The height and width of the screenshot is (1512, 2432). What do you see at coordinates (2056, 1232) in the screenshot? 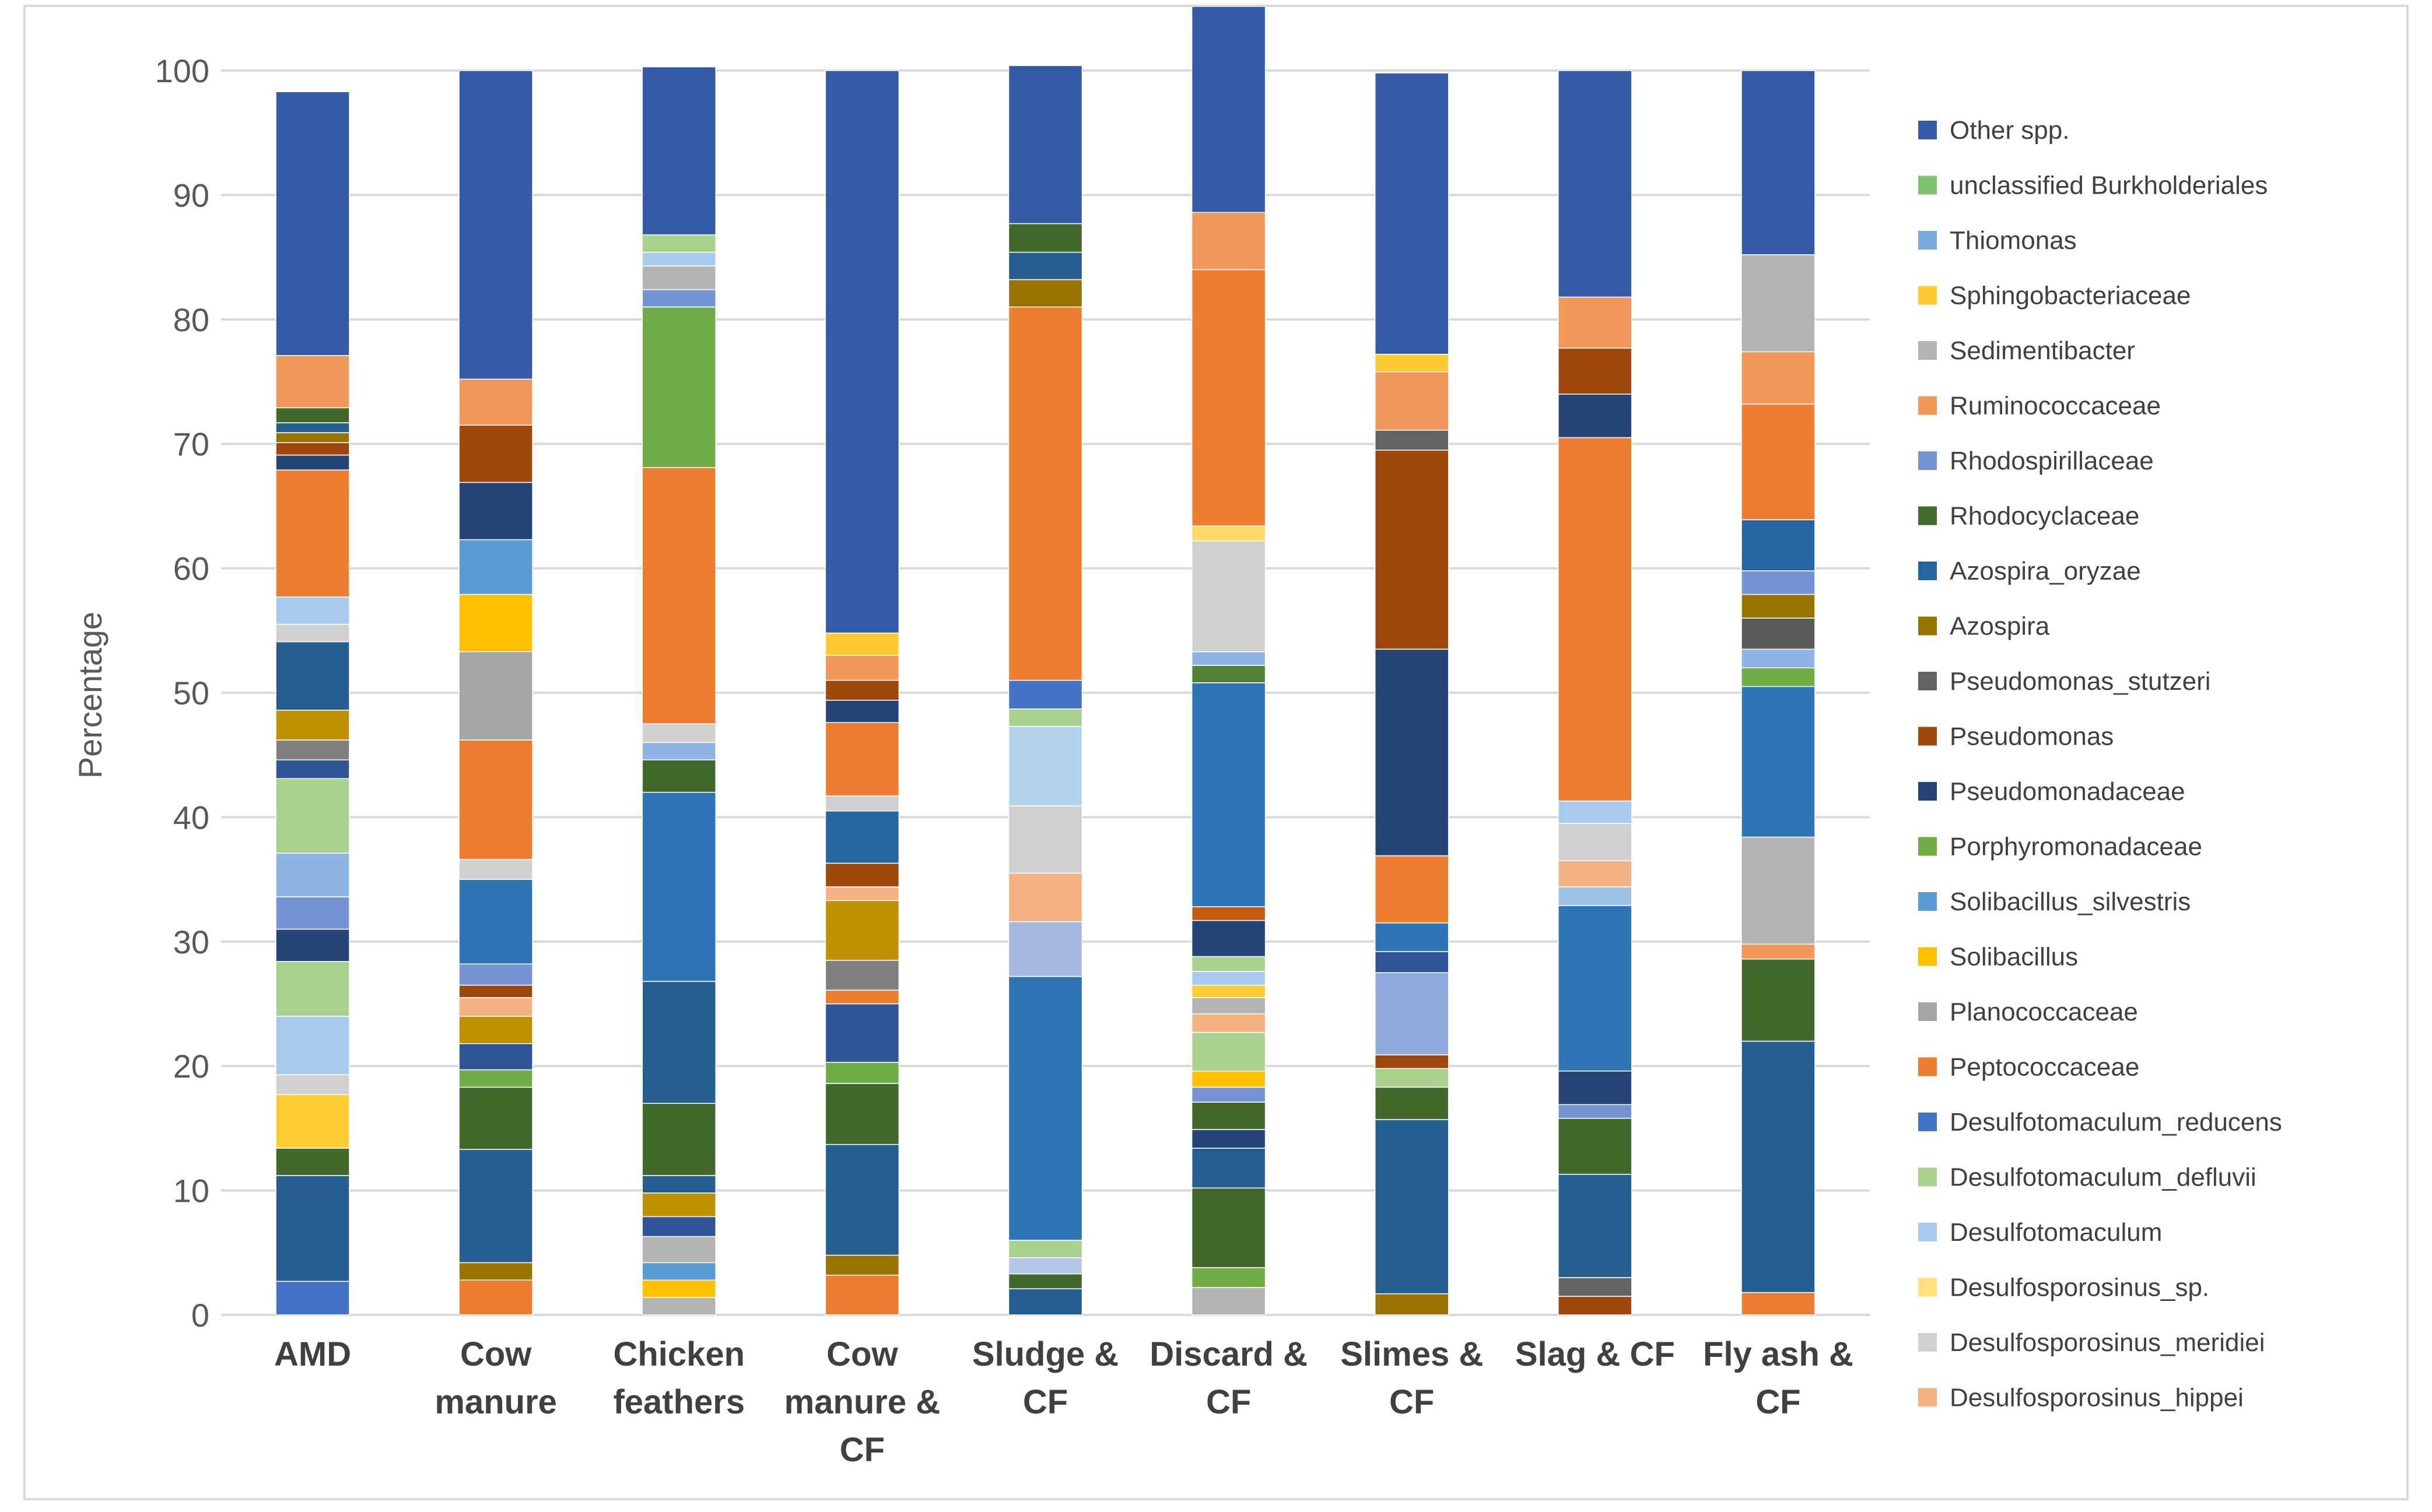
I see `legend-label: Desulfotomaculum` at bounding box center [2056, 1232].